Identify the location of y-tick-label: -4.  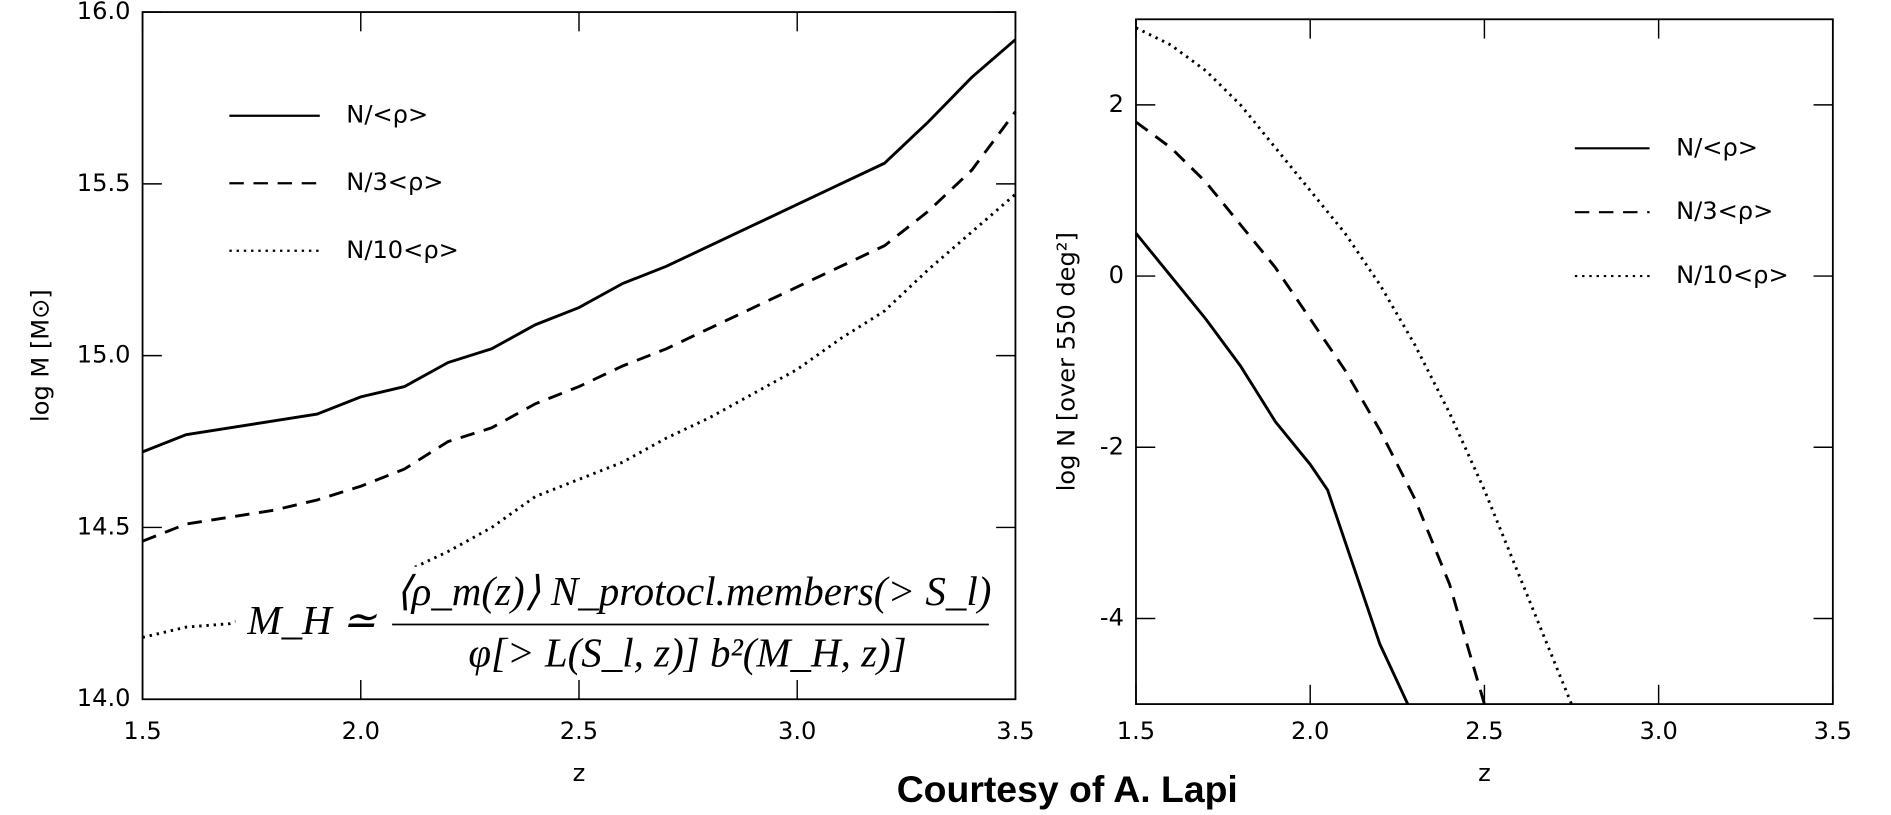
(1112, 617).